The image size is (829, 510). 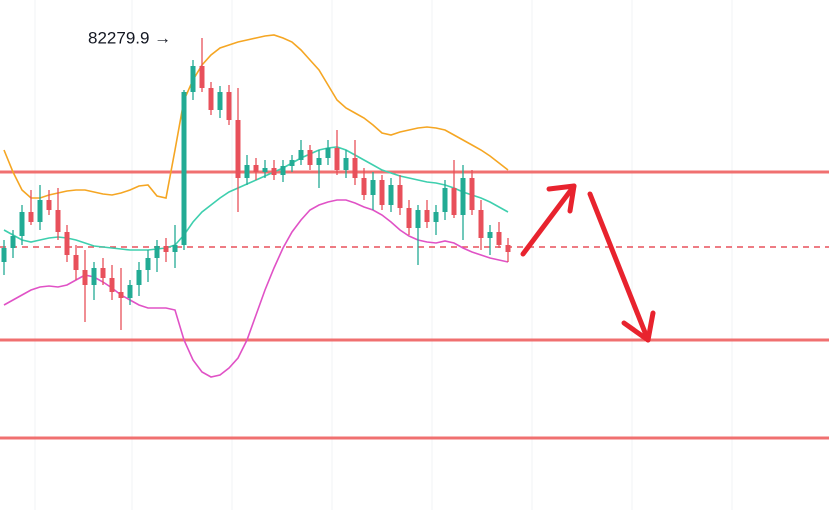 What do you see at coordinates (638, 326) in the screenshot?
I see `arrow-down-head` at bounding box center [638, 326].